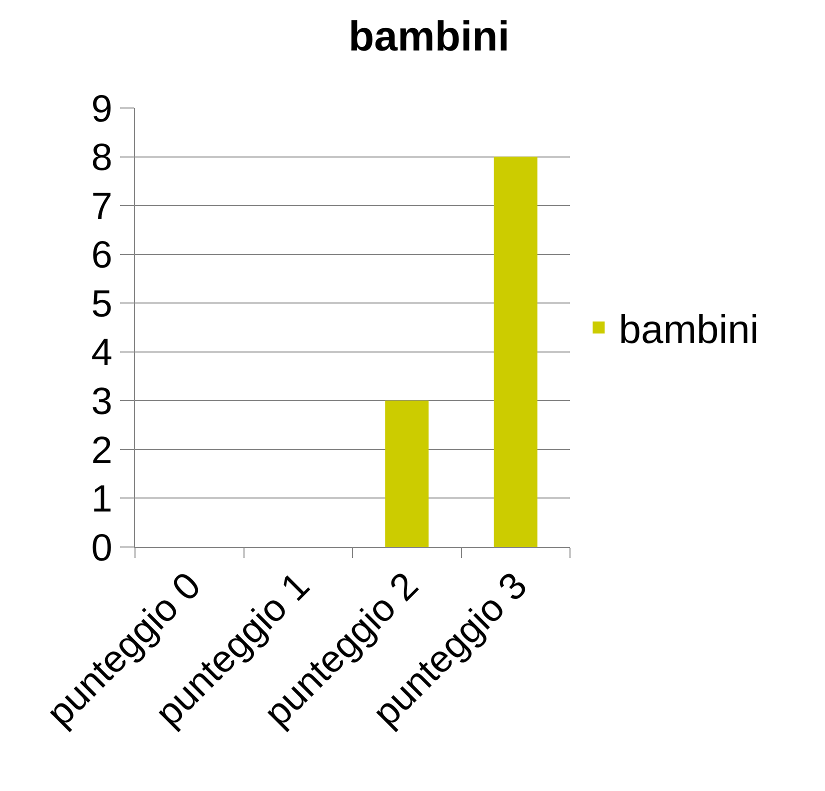 This screenshot has width=825, height=791. Describe the element at coordinates (101, 304) in the screenshot. I see `y-tick-label: 5` at that location.